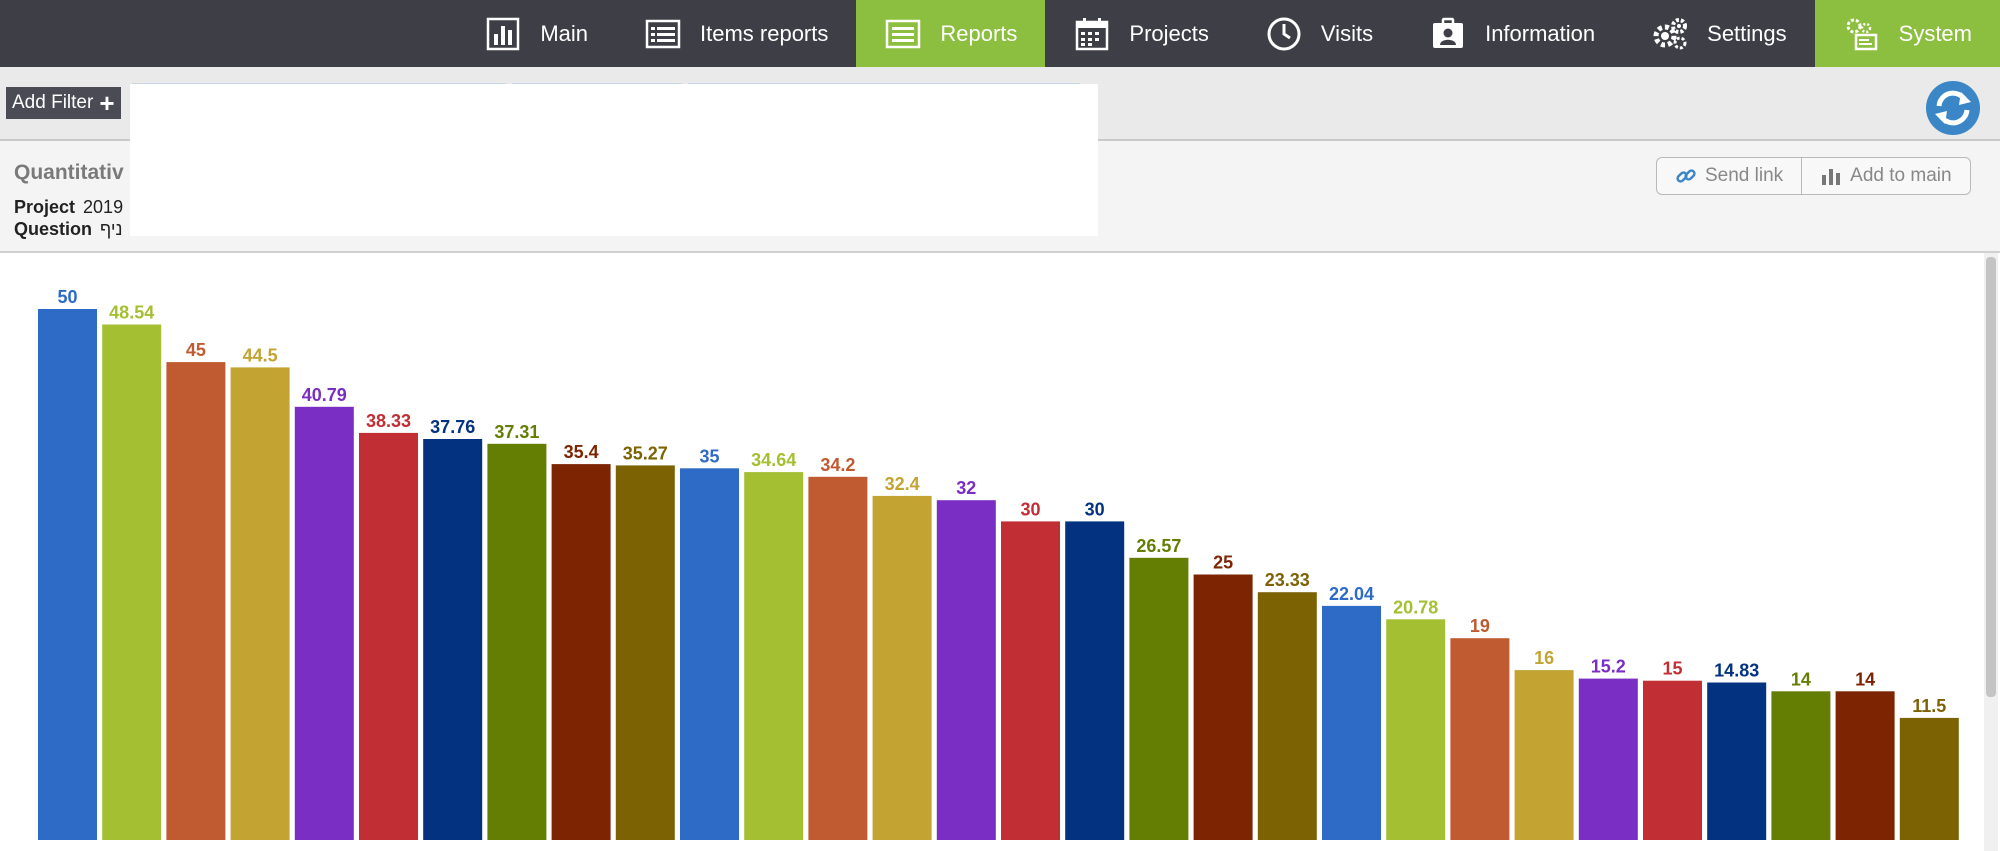  I want to click on chart-data-label: 37.31, so click(516, 432).